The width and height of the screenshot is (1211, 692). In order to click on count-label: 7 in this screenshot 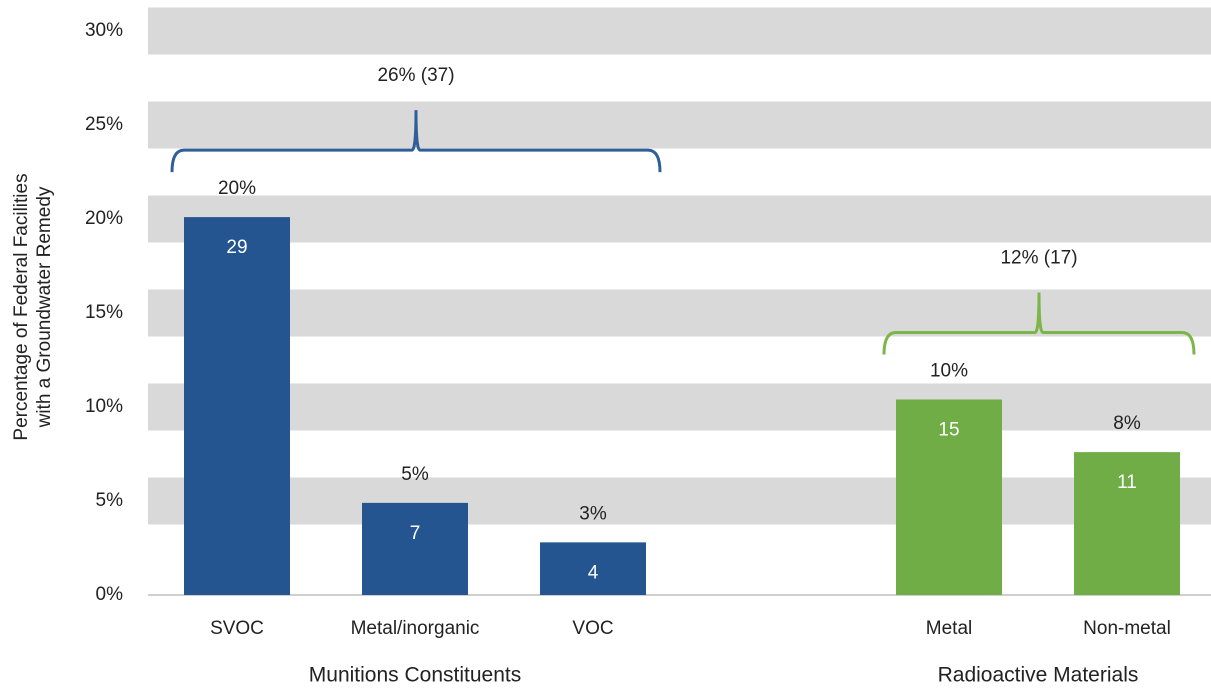, I will do `click(415, 533)`.